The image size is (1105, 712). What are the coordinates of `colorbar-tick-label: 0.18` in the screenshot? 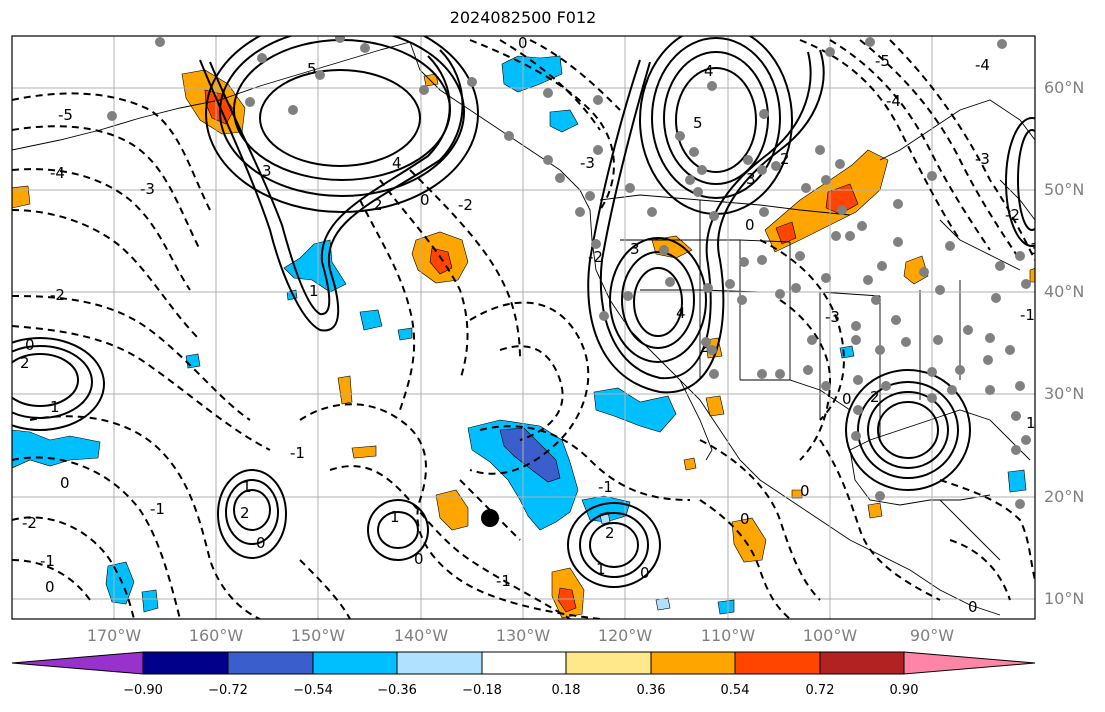 It's located at (566, 690).